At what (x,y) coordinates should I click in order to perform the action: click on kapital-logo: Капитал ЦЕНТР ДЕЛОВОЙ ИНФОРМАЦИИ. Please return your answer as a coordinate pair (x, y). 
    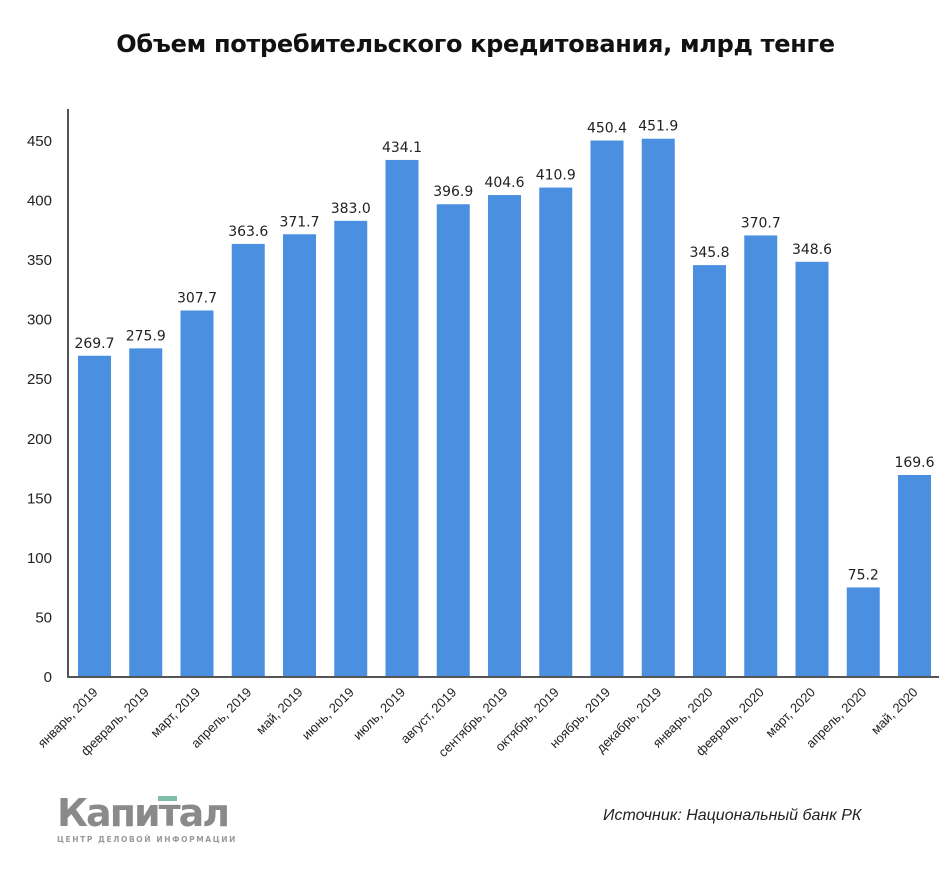
    Looking at the image, I should click on (147, 819).